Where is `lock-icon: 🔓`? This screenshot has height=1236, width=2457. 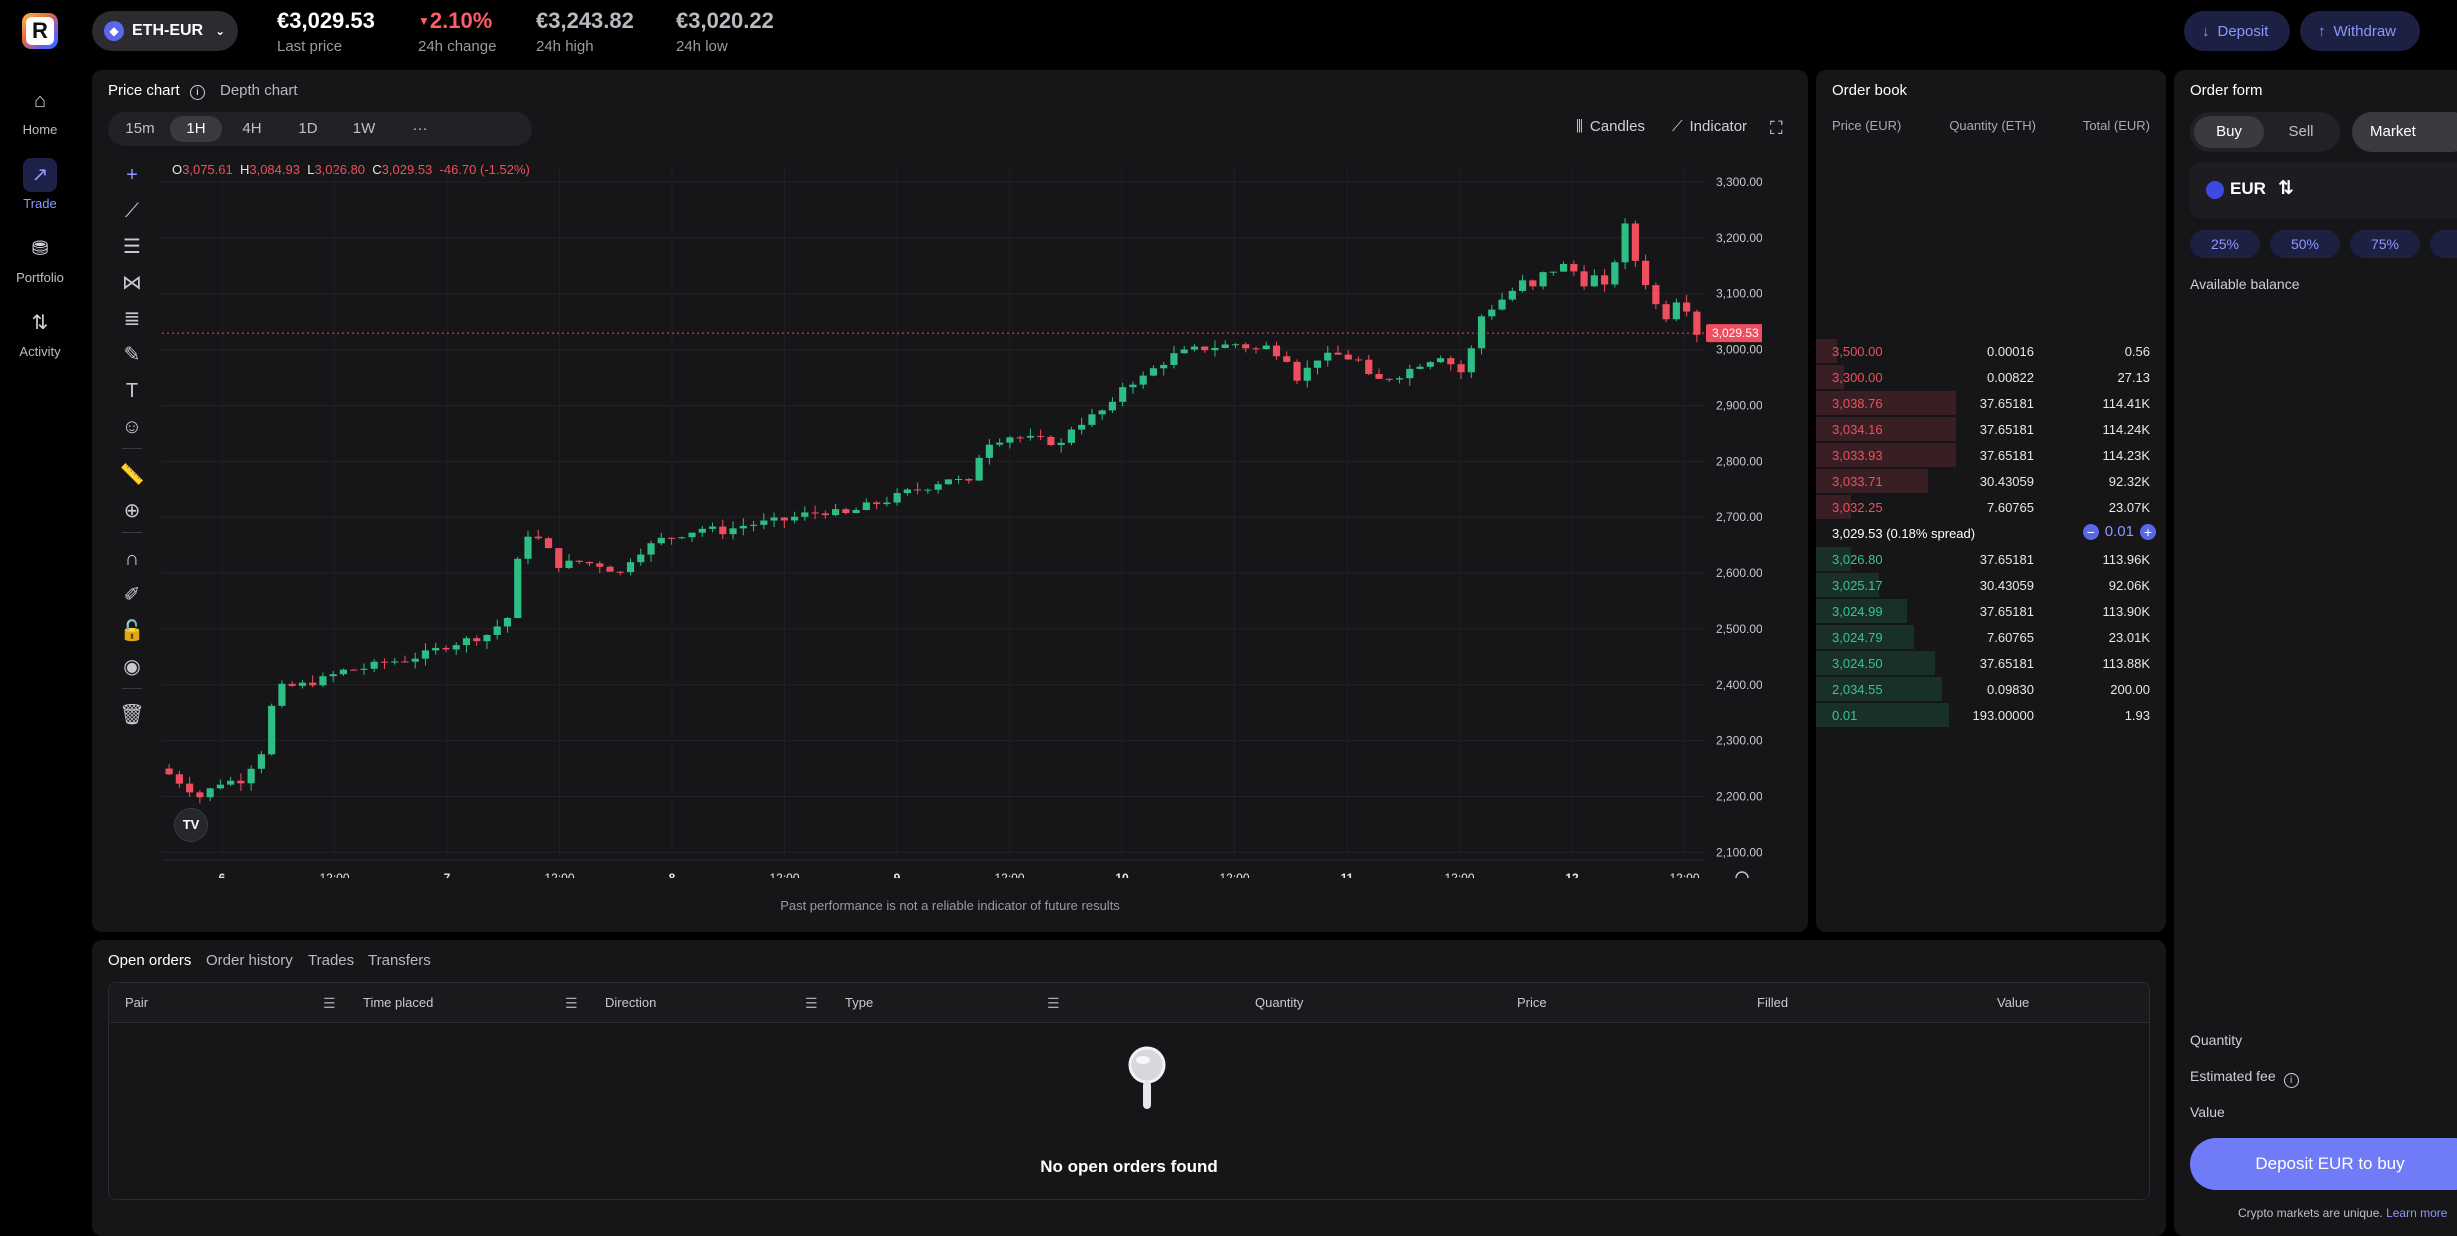 lock-icon: 🔓 is located at coordinates (132, 631).